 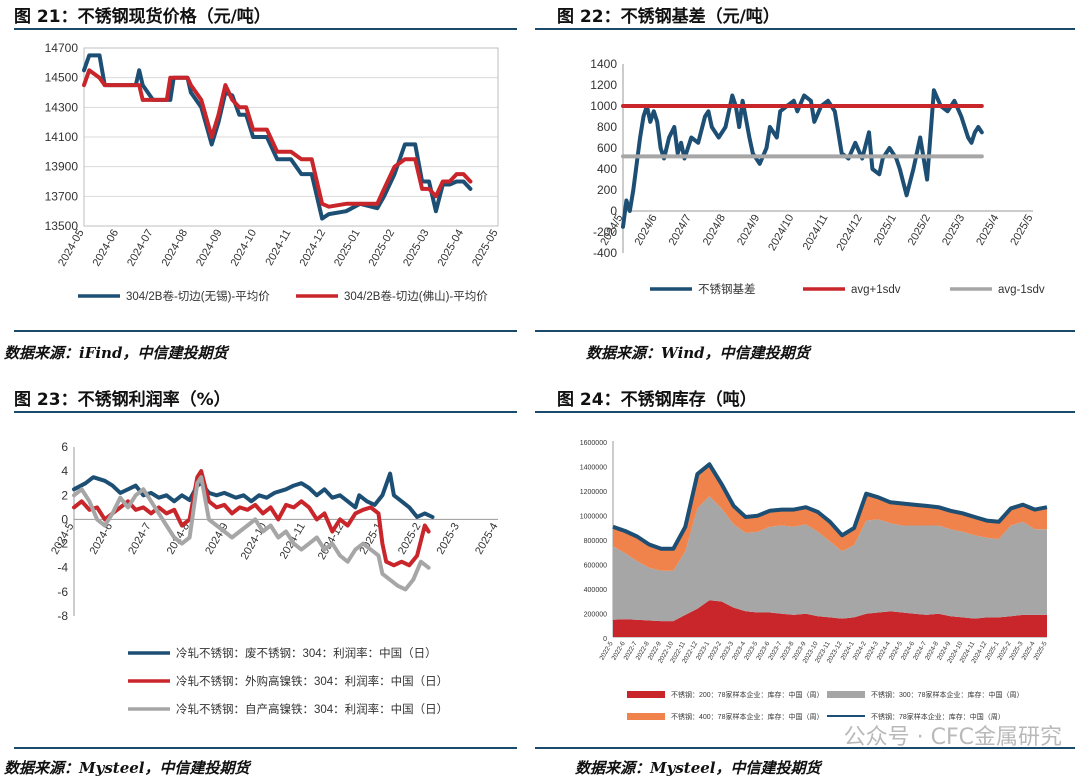 I want to click on plot-frame, so click(x=291, y=137).